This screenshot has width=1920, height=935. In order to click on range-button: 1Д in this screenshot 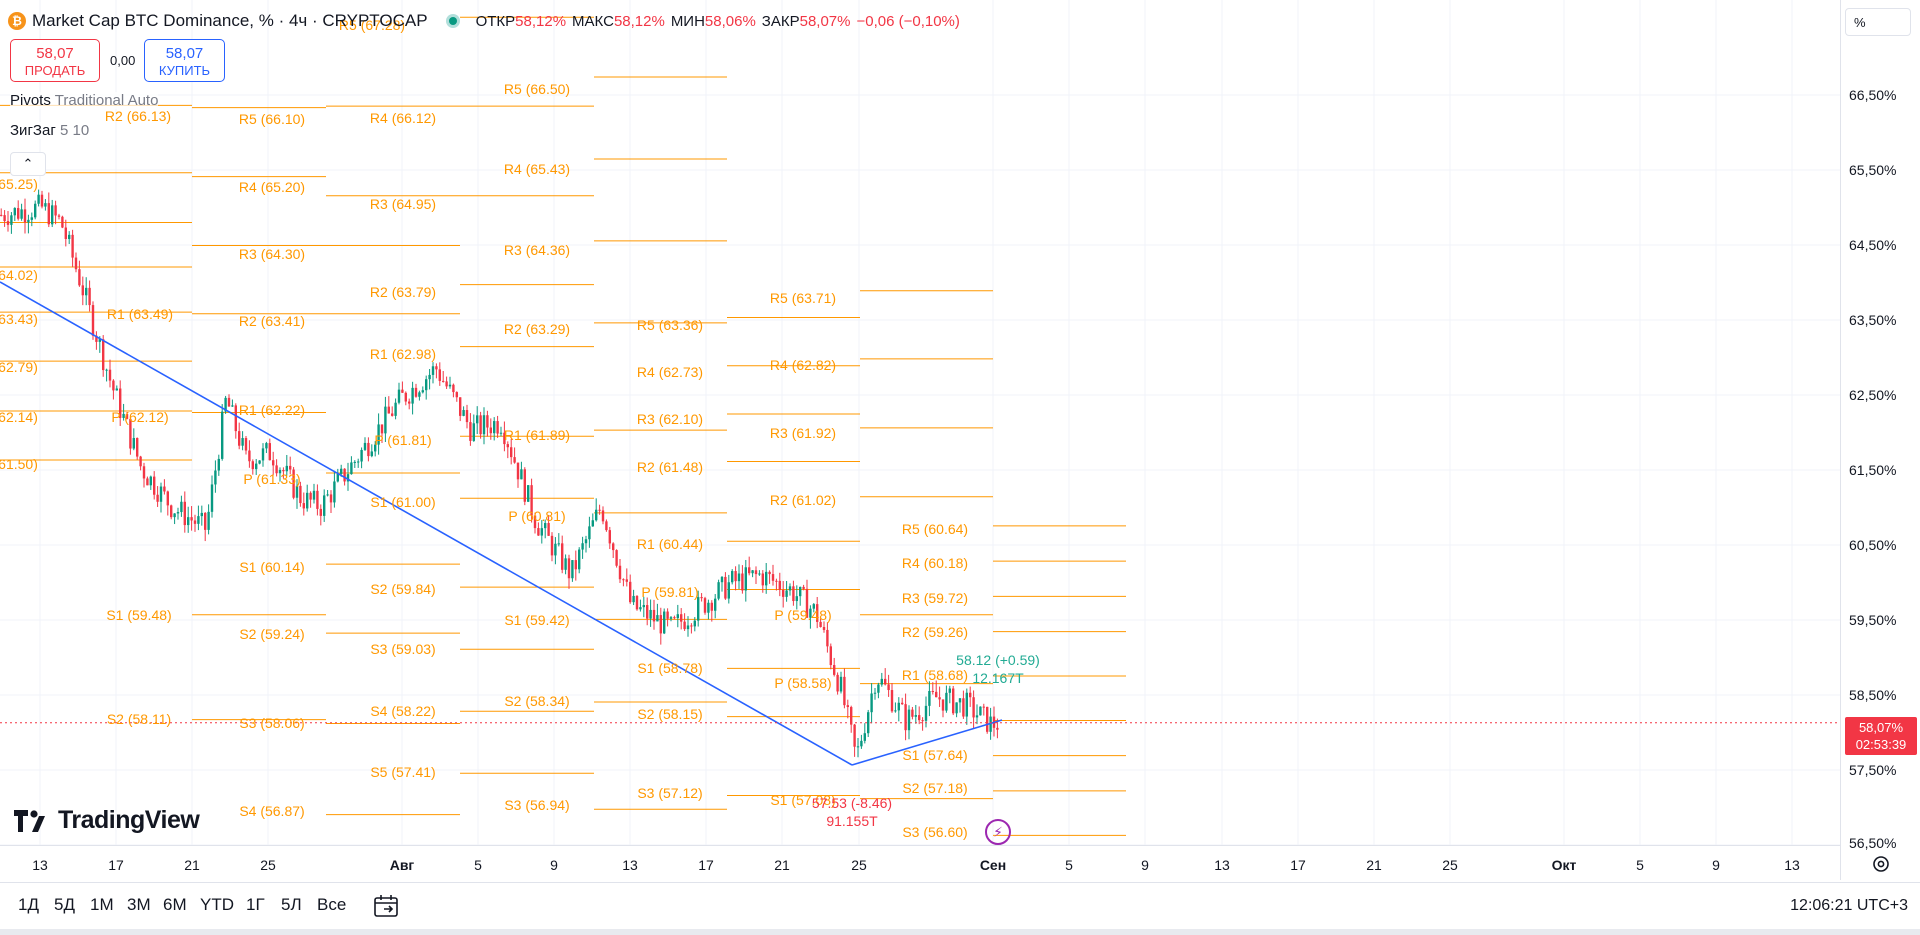, I will do `click(28, 904)`.